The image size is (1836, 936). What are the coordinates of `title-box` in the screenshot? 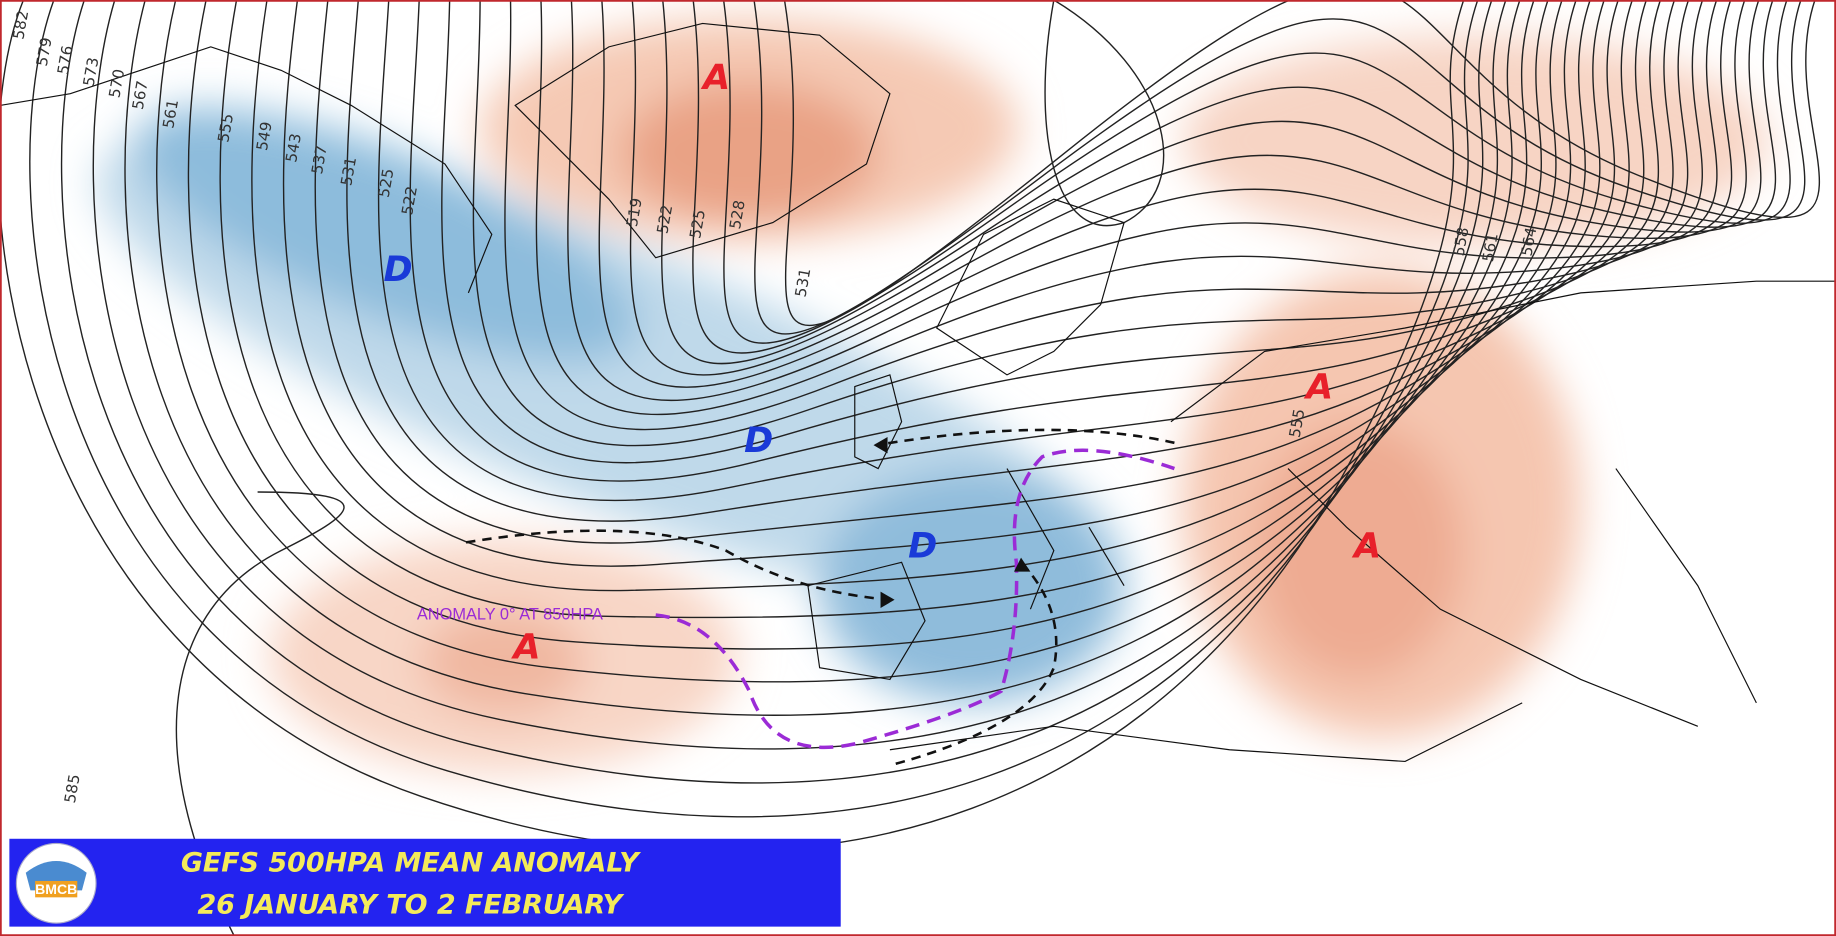 It's located at (425, 882).